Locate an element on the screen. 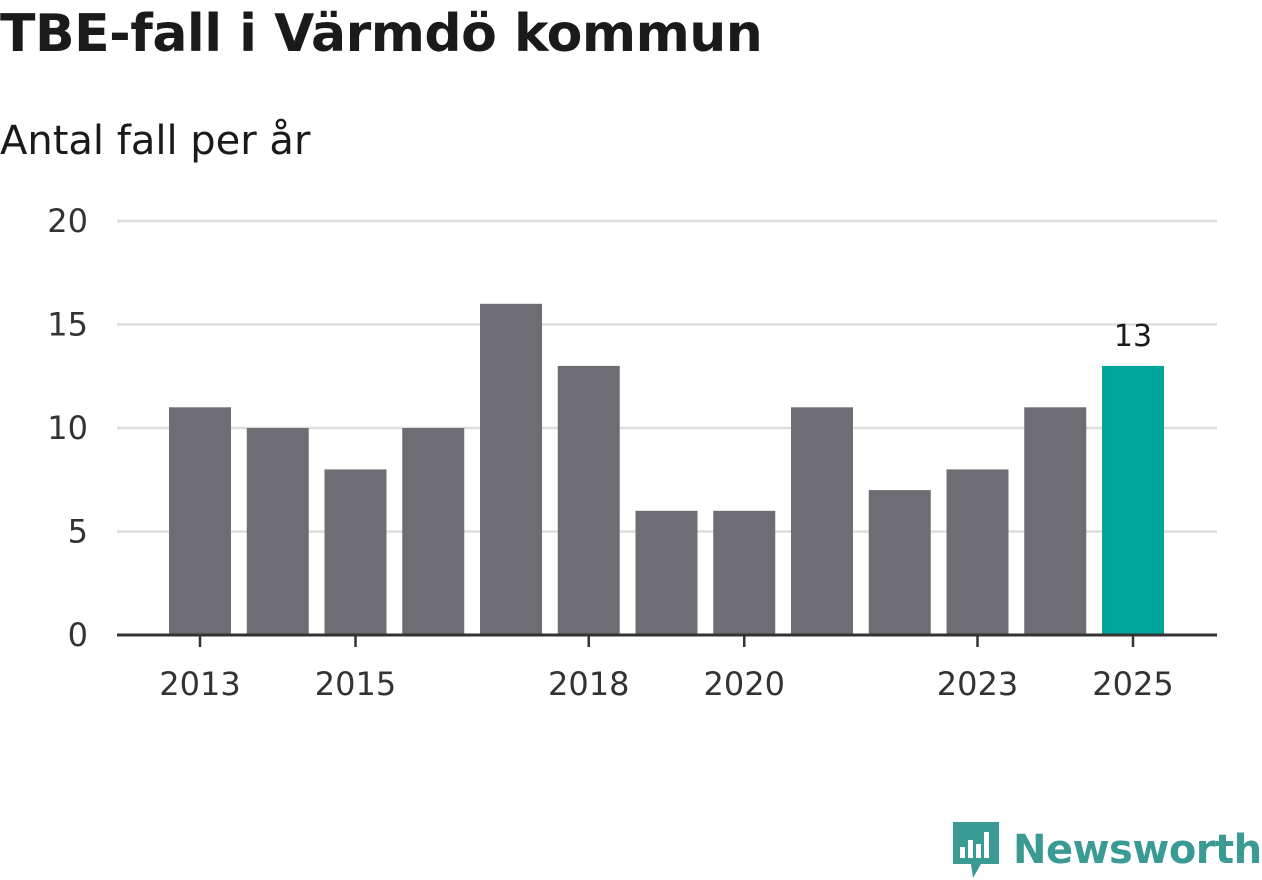  y-tick-label: 5 is located at coordinates (78, 532).